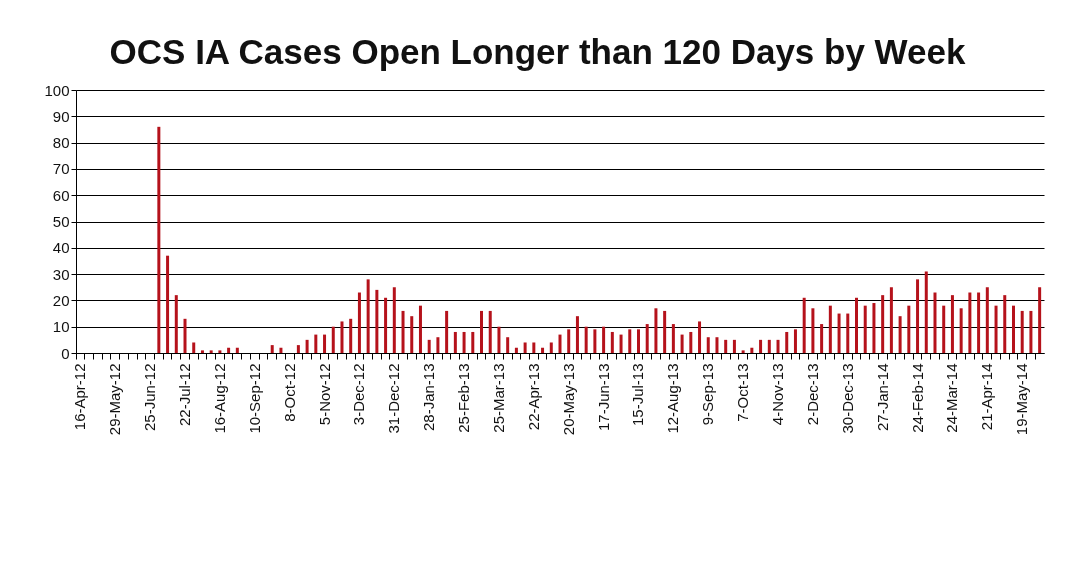 This screenshot has width=1075, height=571. What do you see at coordinates (568, 399) in the screenshot?
I see `x-tick-label: 20-May-13` at bounding box center [568, 399].